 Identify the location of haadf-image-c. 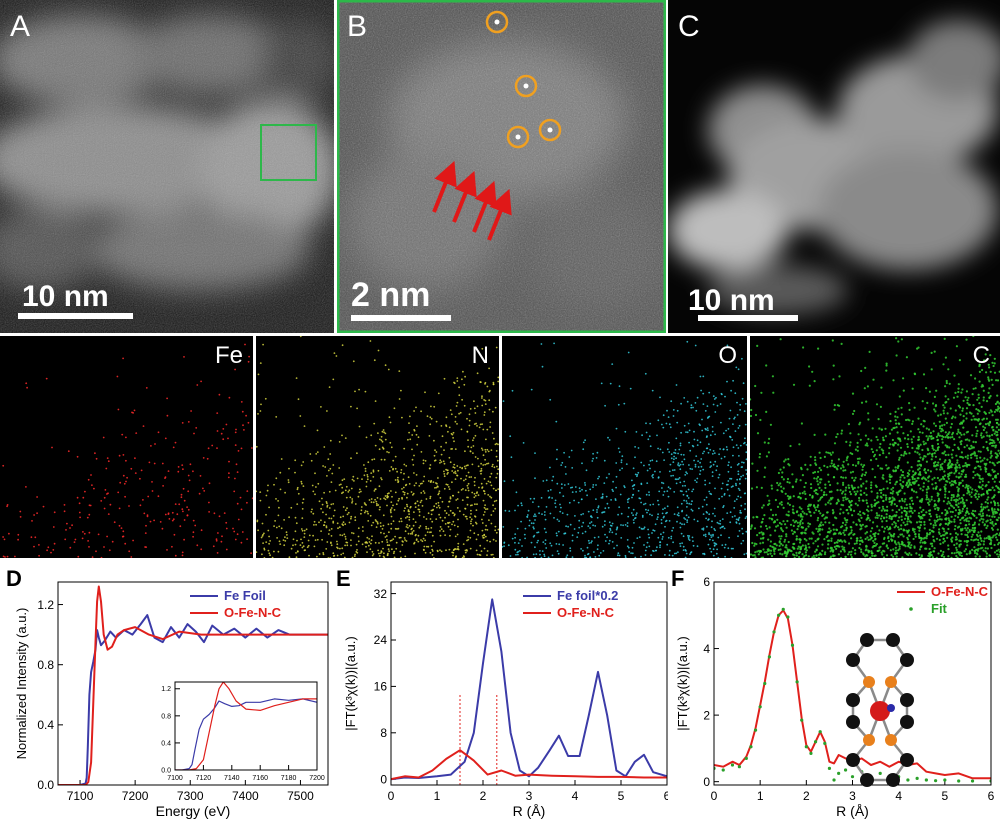
(834, 166).